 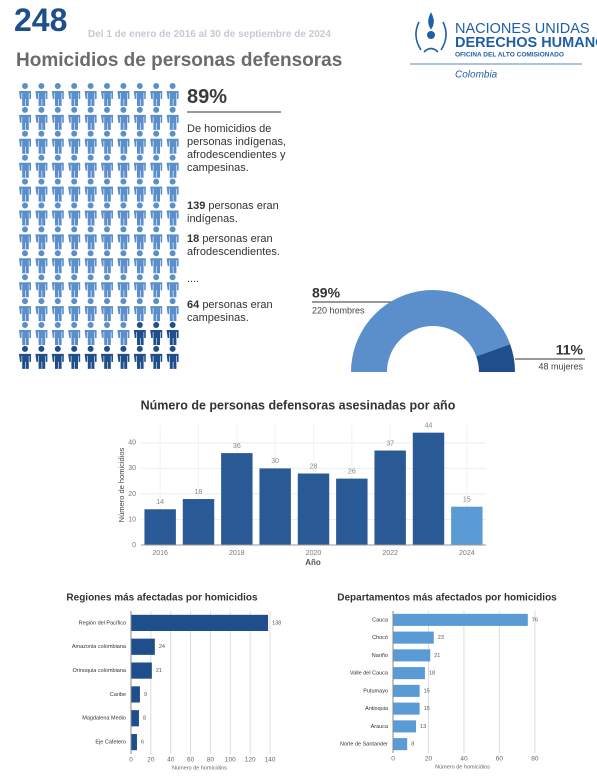 What do you see at coordinates (250, 760) in the screenshot?
I see `x-tick-label: 120` at bounding box center [250, 760].